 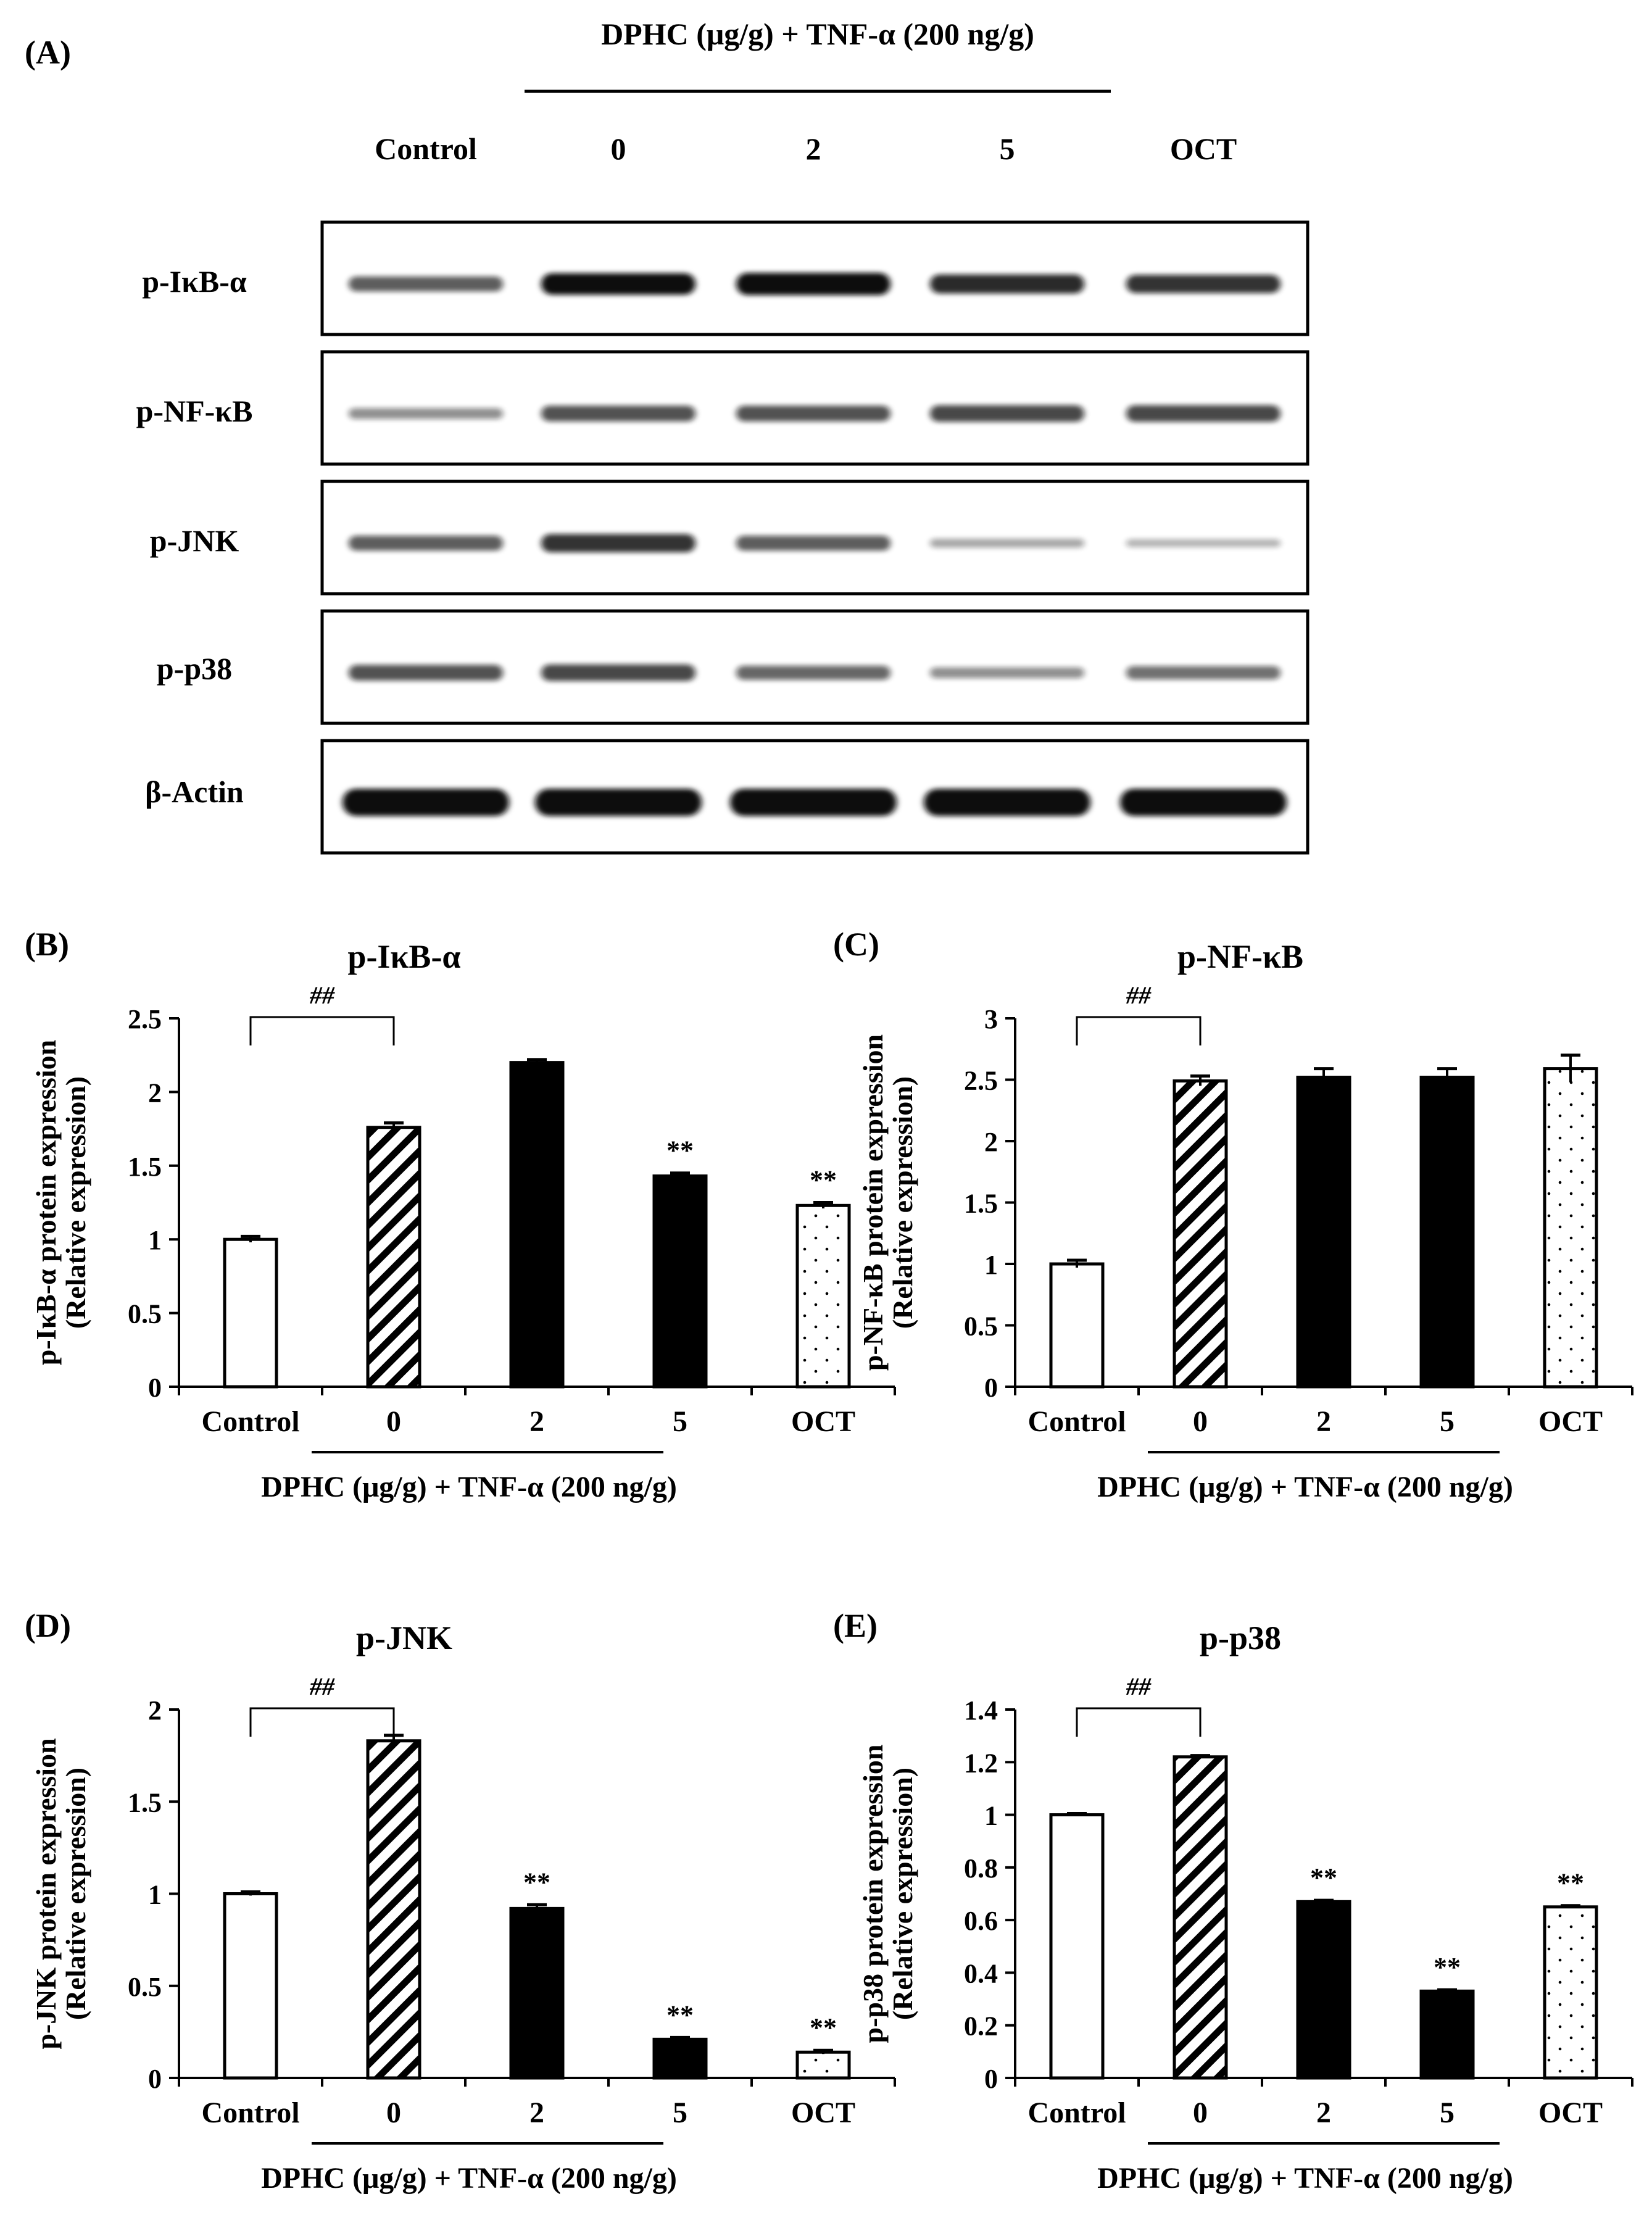 What do you see at coordinates (981, 1868) in the screenshot?
I see `y-tick-label: 0.8` at bounding box center [981, 1868].